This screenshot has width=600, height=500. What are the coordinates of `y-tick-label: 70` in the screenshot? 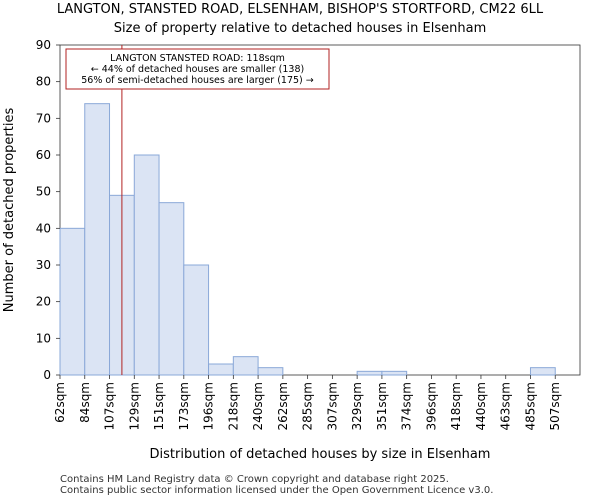 It's located at (43, 118).